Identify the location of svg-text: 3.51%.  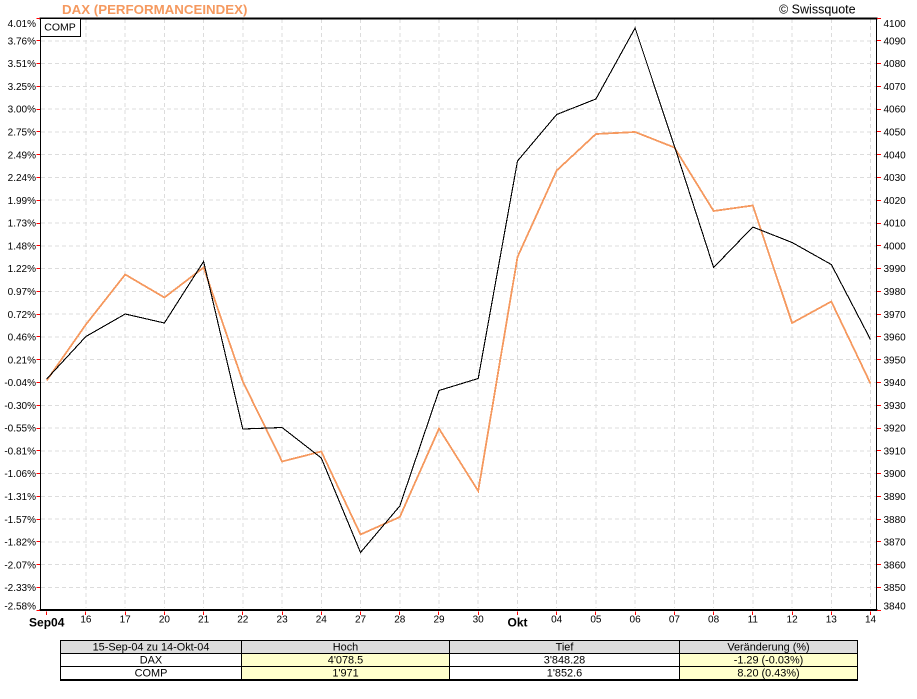
(22, 64).